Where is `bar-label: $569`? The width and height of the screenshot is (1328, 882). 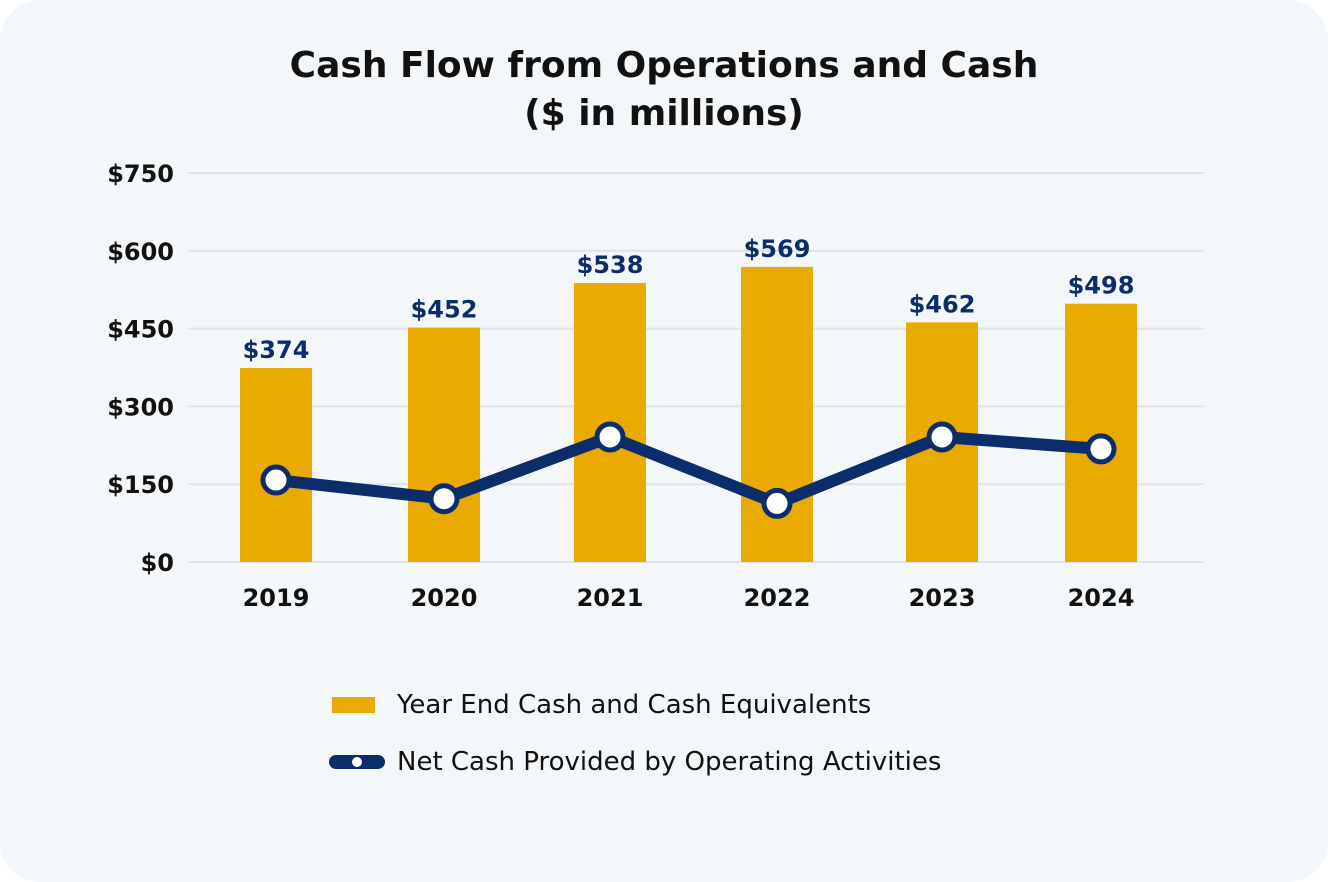
bar-label: $569 is located at coordinates (777, 249).